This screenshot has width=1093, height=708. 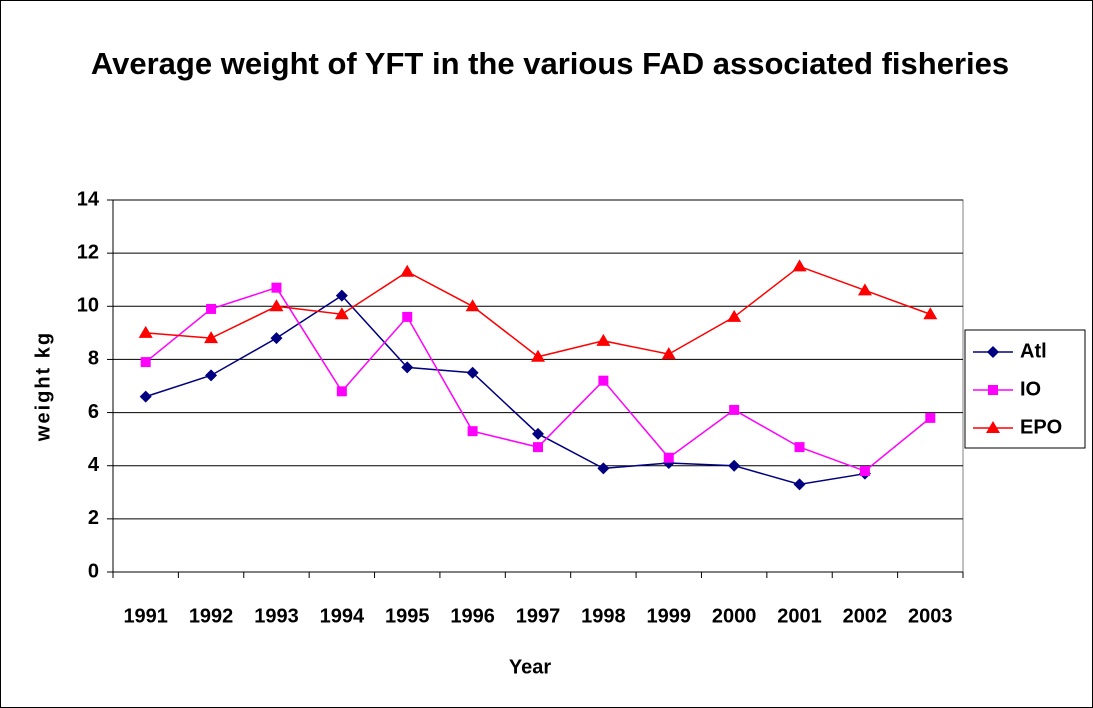 I want to click on x-tick-label: 1991, so click(x=145, y=616).